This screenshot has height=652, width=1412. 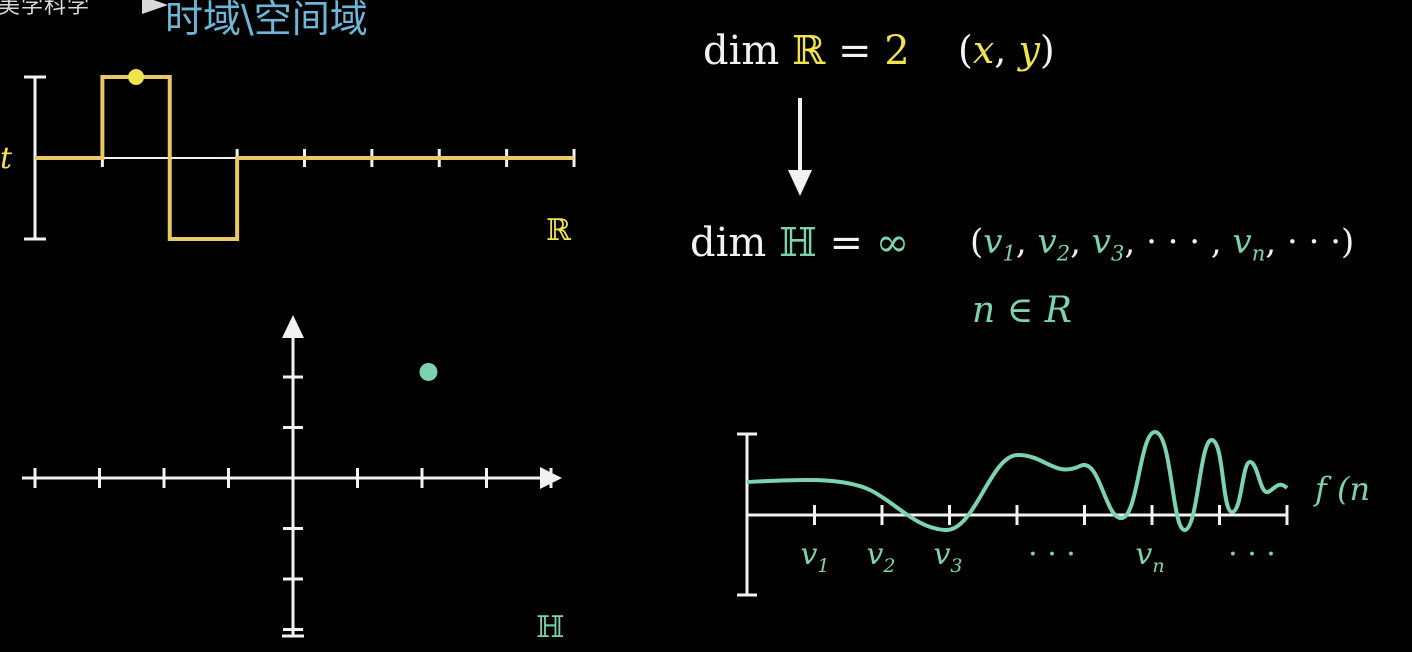 I want to click on h-coords-dots-2: · · ·, so click(x=1314, y=242).